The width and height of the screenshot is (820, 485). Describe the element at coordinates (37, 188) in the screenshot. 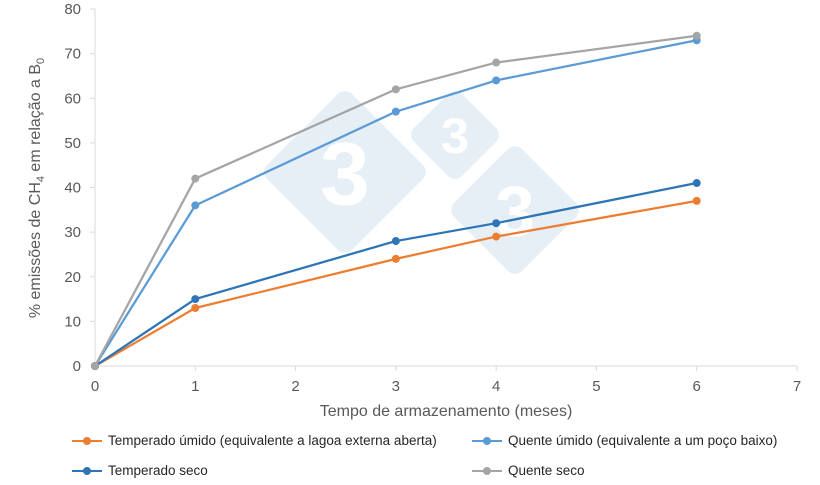

I see `y-axis-title: % emissões de CH4 em relação a B0` at that location.